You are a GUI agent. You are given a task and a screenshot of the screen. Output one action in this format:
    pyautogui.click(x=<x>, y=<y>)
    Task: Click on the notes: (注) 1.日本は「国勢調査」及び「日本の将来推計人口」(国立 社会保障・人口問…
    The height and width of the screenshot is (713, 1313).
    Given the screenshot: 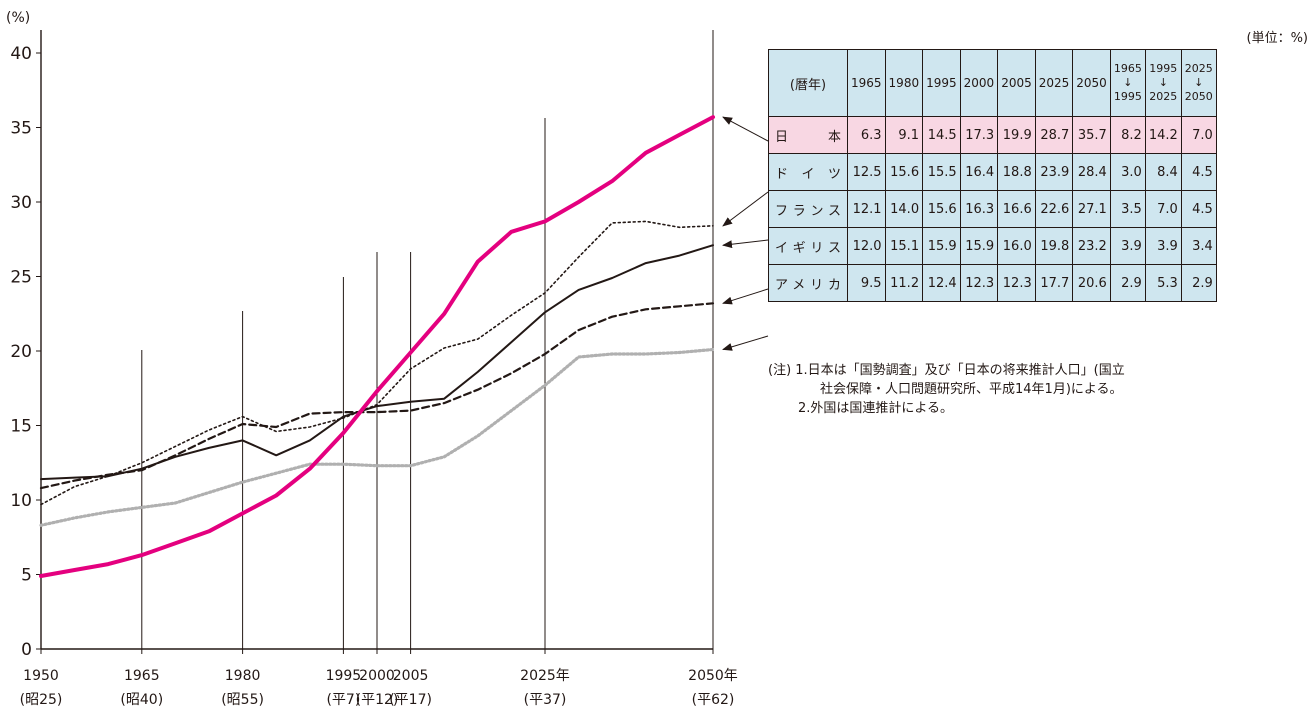 What is the action you would take?
    pyautogui.click(x=946, y=389)
    